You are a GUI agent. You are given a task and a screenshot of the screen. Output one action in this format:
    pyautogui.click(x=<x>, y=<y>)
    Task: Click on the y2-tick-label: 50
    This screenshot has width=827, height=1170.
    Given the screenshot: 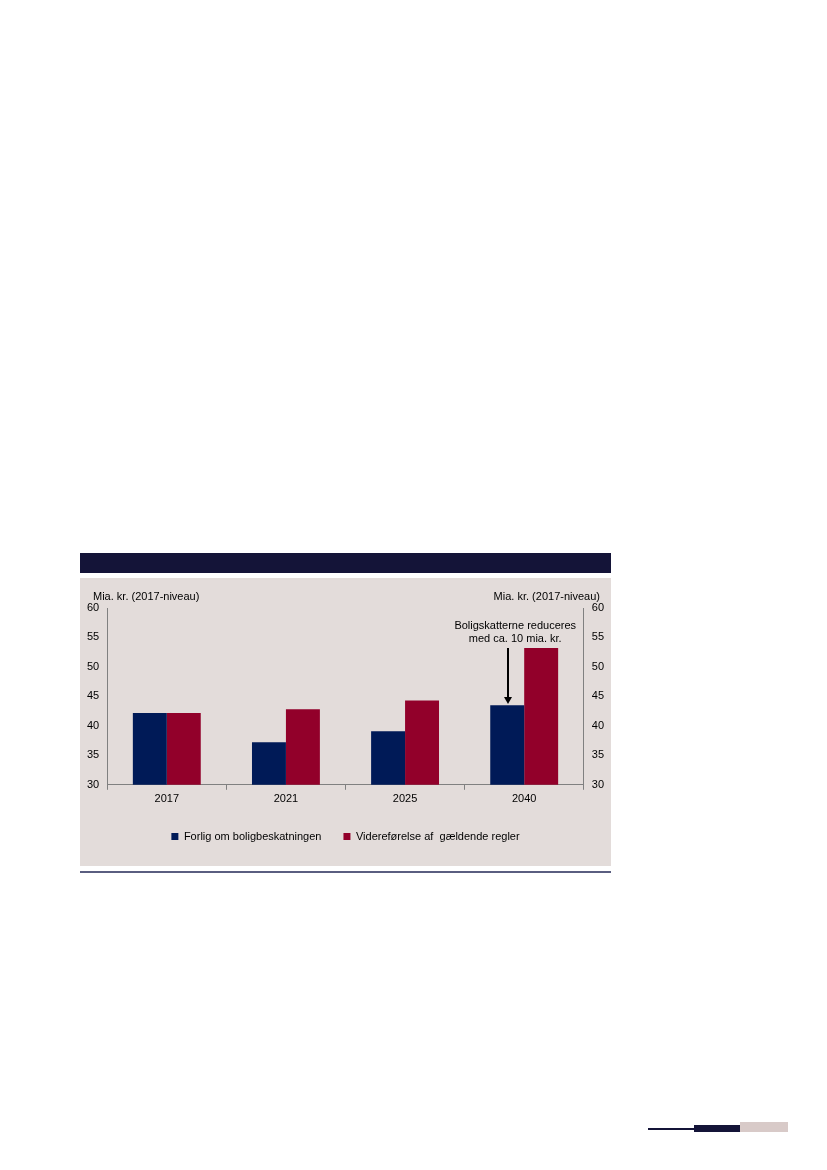 What is the action you would take?
    pyautogui.click(x=598, y=665)
    